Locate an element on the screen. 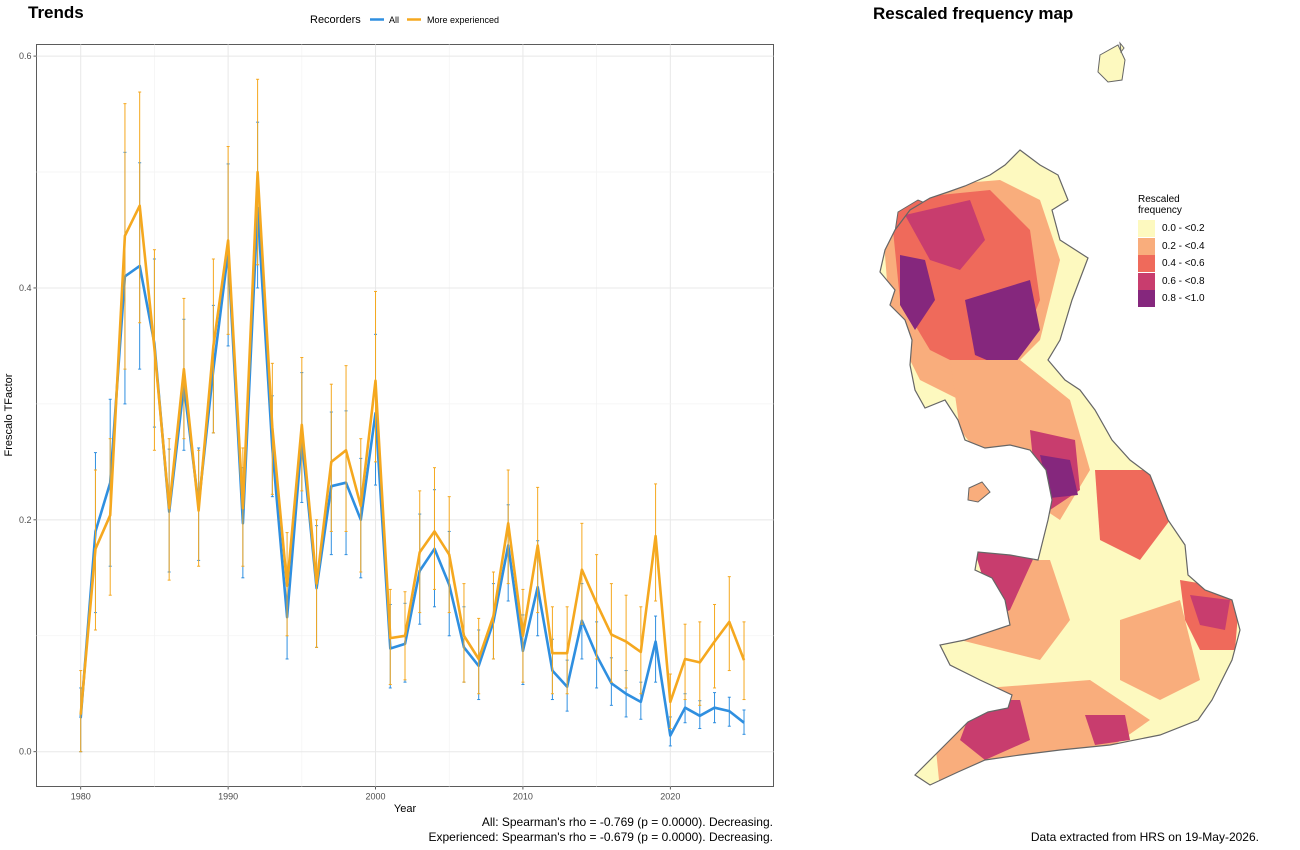 Image resolution: width=1300 pixels, height=850 pixels. y-axis: 0.0 0.2 0.4 0.6 is located at coordinates (28, 404).